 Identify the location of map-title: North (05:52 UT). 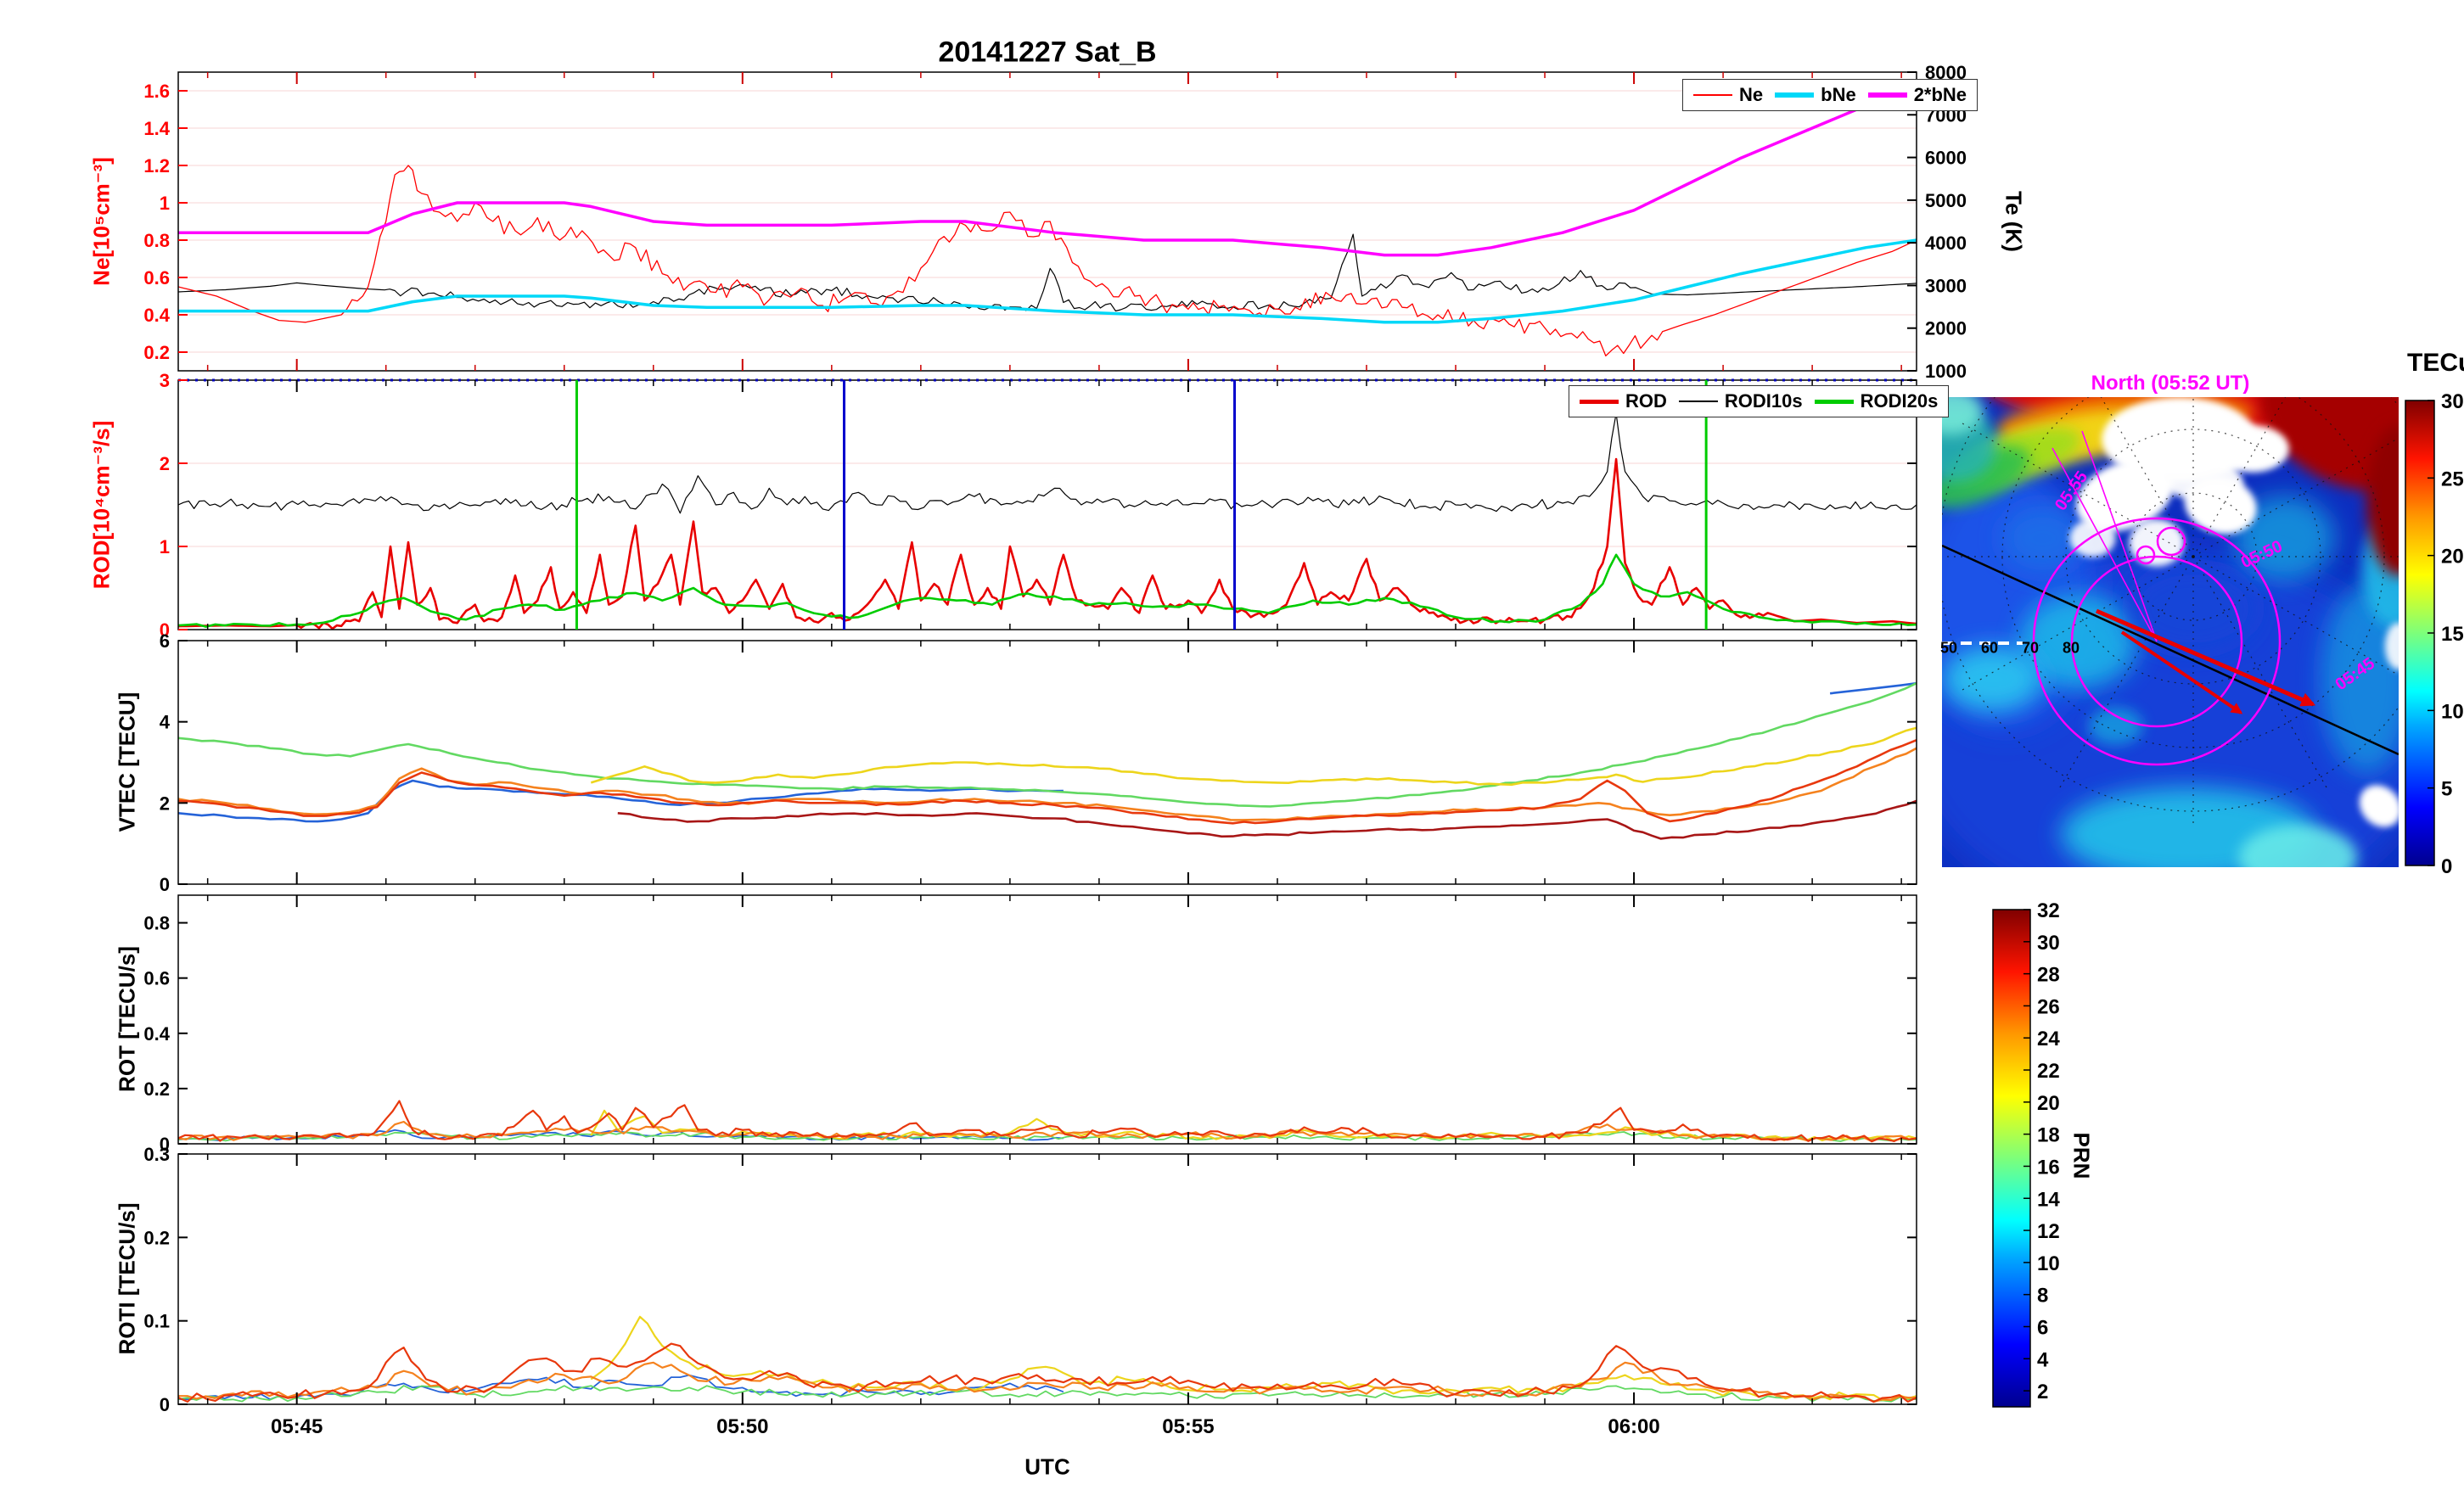
(2170, 383).